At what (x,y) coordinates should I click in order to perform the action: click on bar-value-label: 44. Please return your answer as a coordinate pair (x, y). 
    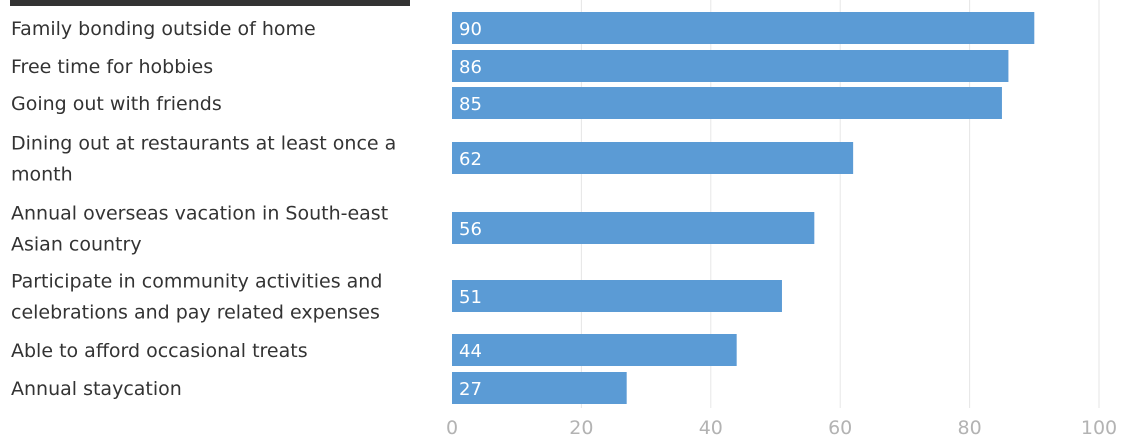
    Looking at the image, I should click on (470, 351).